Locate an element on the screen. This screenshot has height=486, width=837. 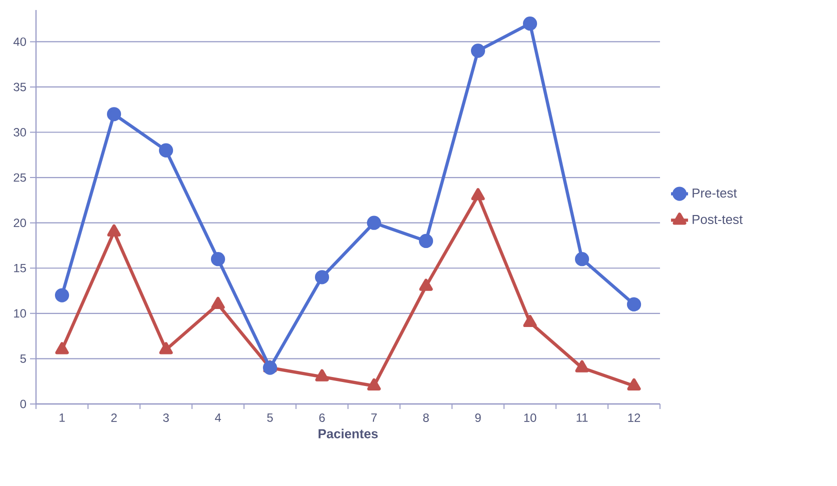
y-tick-label: 10 is located at coordinates (20, 313).